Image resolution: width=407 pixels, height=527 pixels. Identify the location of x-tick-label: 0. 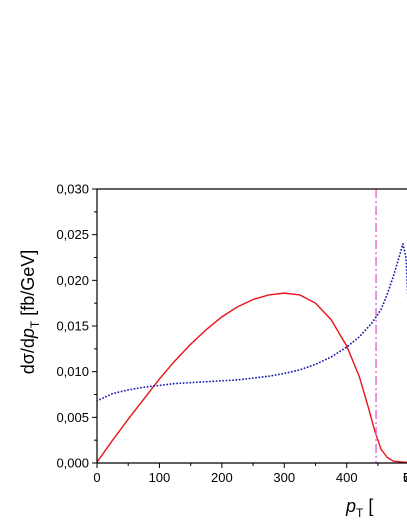
(96, 477).